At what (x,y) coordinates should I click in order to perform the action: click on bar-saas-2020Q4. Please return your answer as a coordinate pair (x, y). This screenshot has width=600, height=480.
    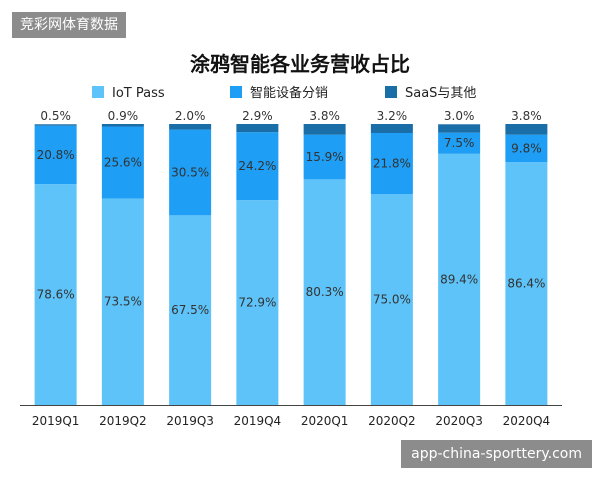
    Looking at the image, I should click on (526, 129).